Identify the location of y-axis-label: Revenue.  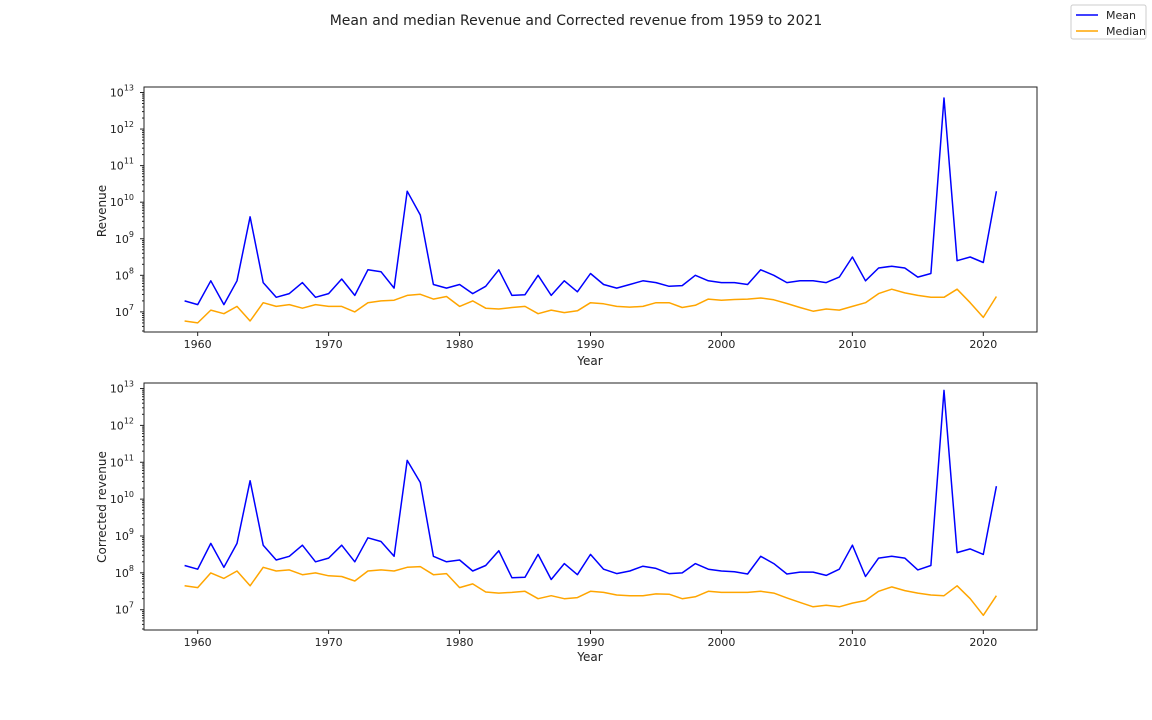
(102, 211).